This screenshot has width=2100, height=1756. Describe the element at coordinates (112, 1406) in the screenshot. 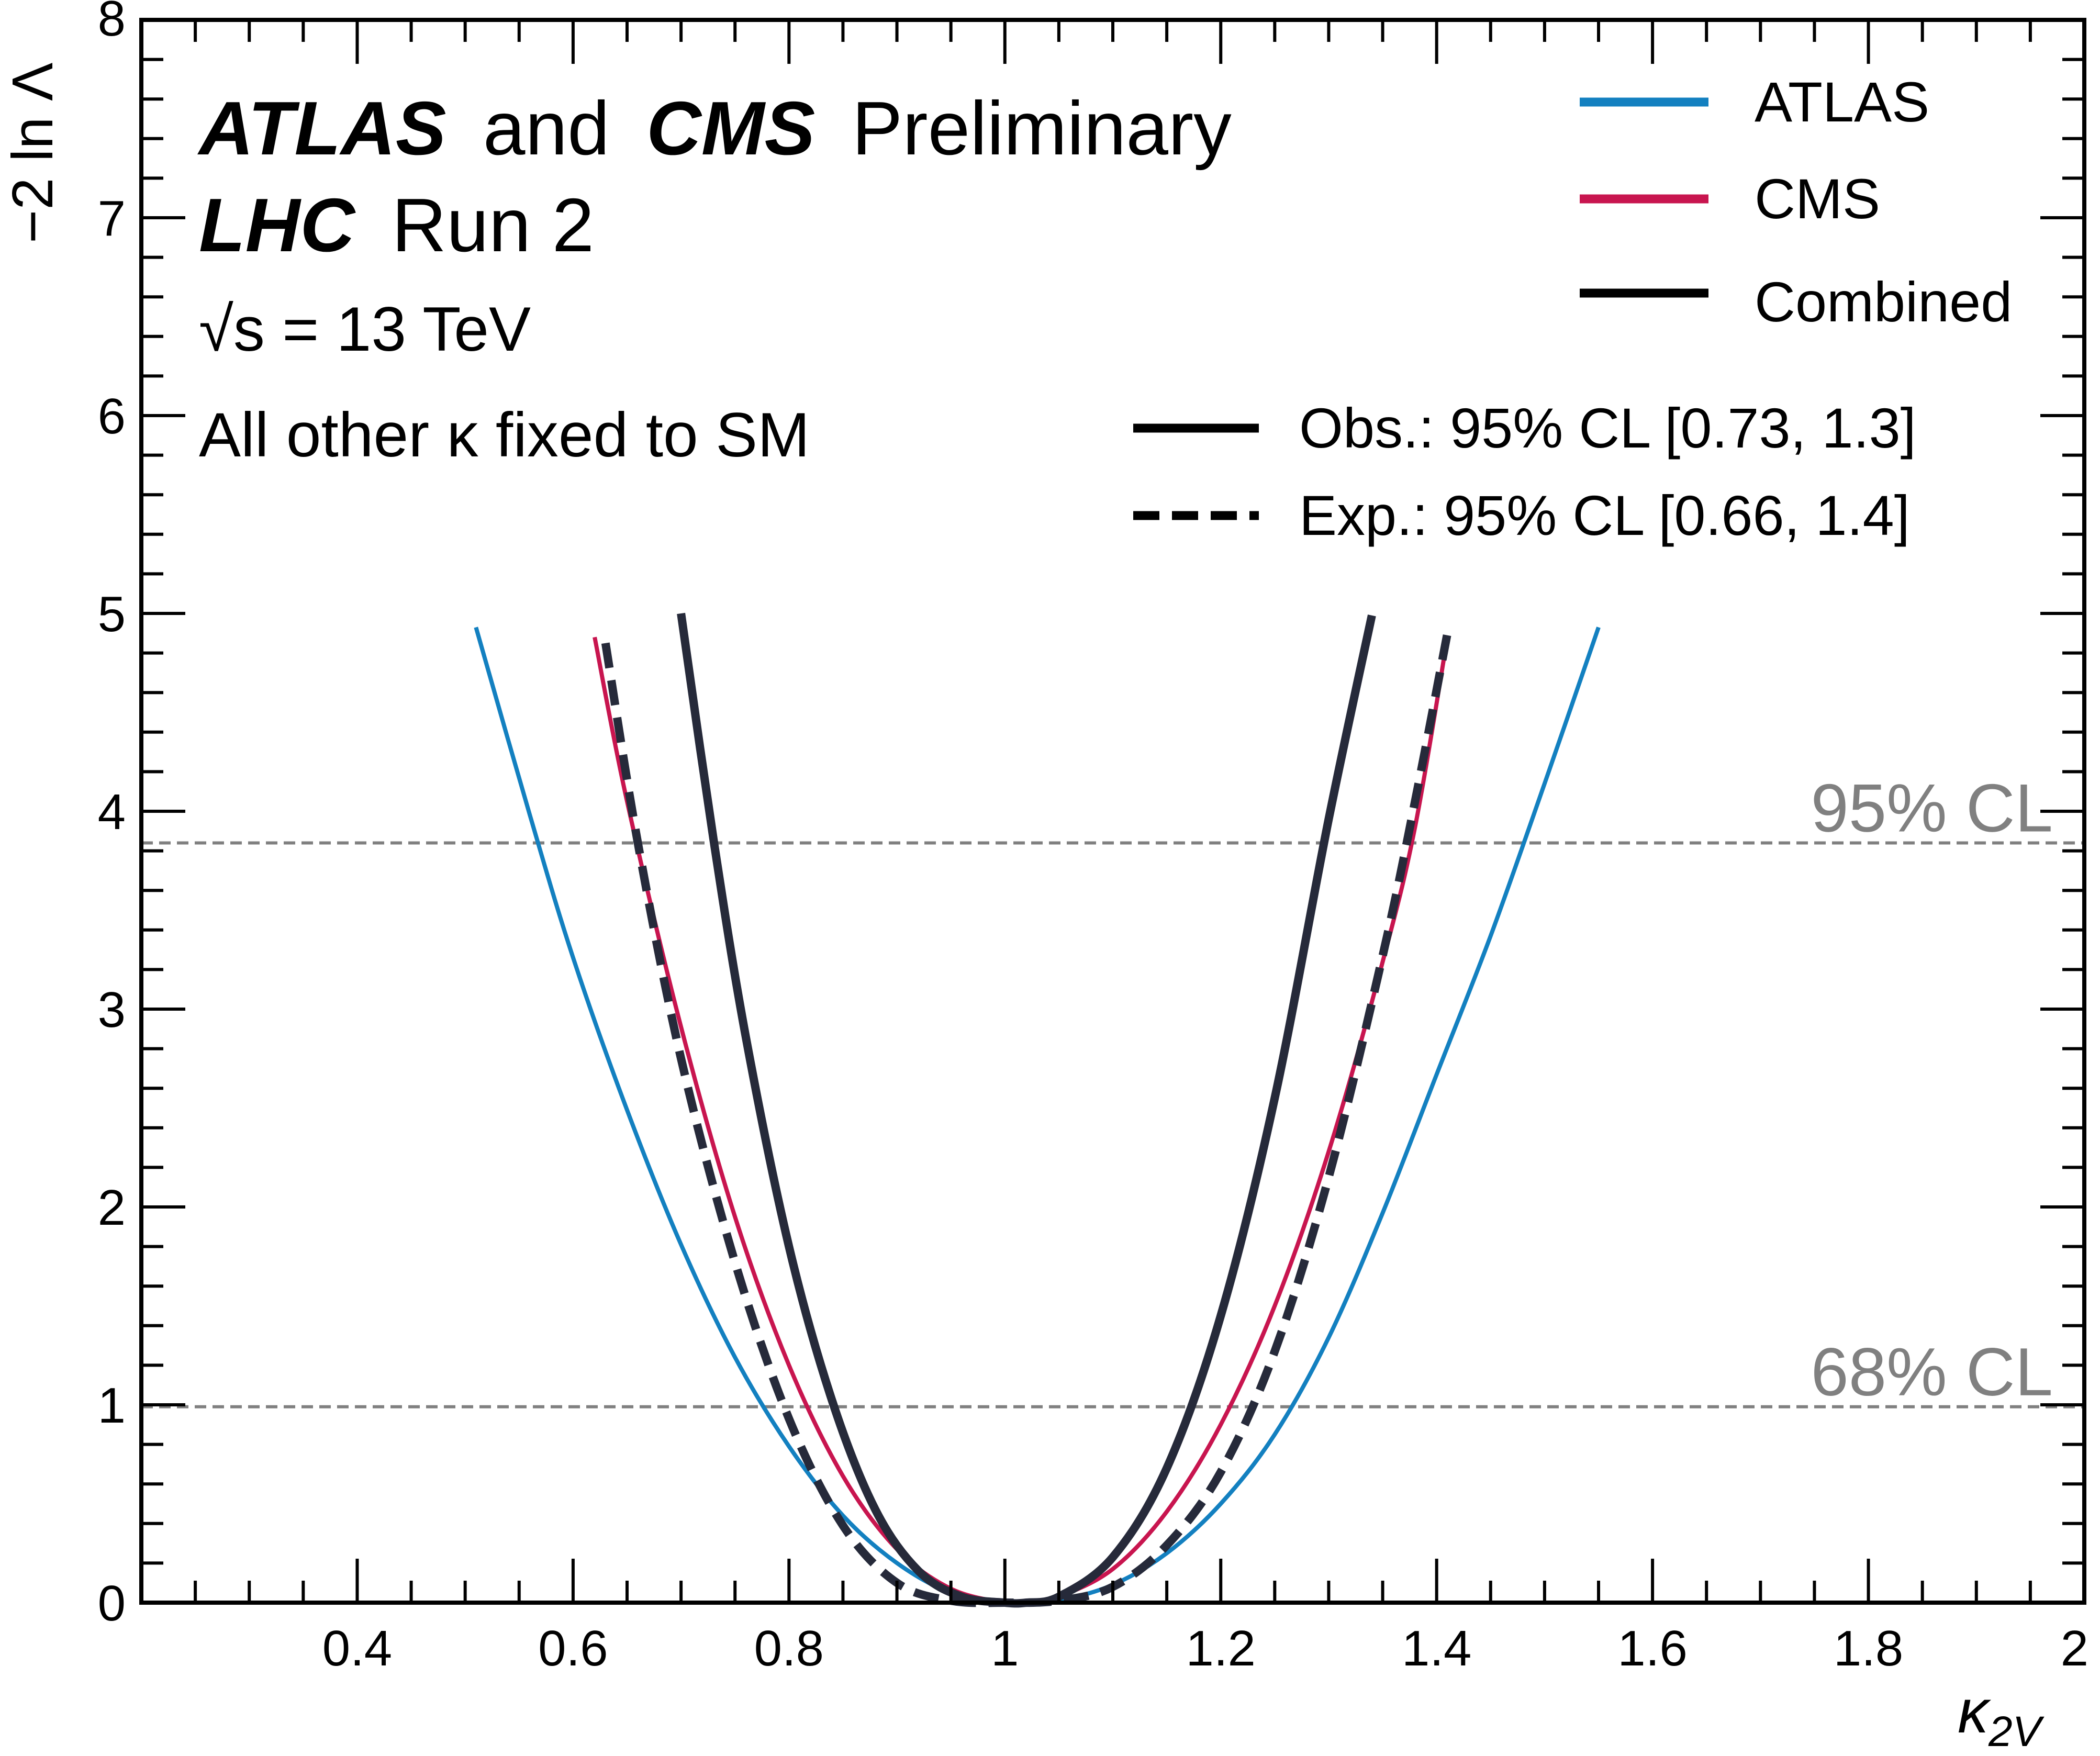

I see `y-tick-label: 1` at that location.